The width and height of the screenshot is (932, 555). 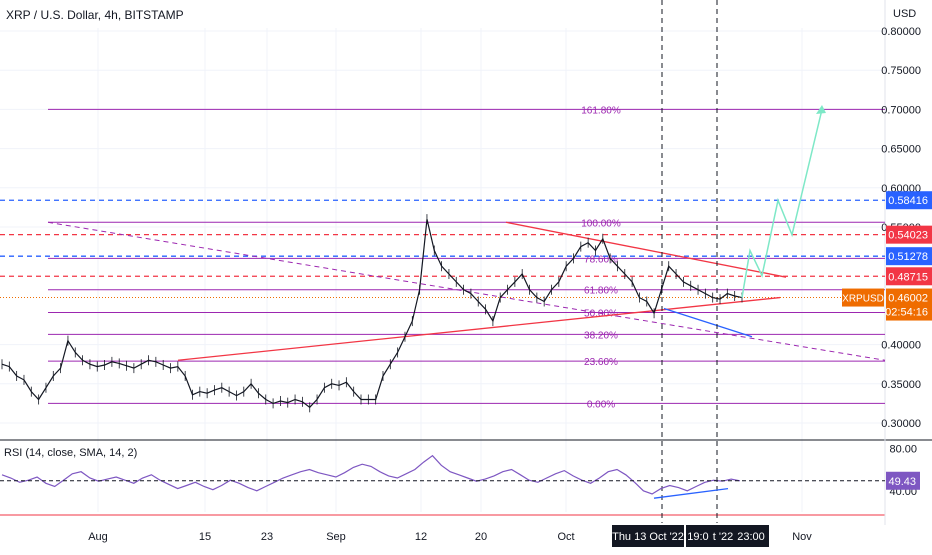 I want to click on x-tick-label: Aug, so click(x=98, y=537).